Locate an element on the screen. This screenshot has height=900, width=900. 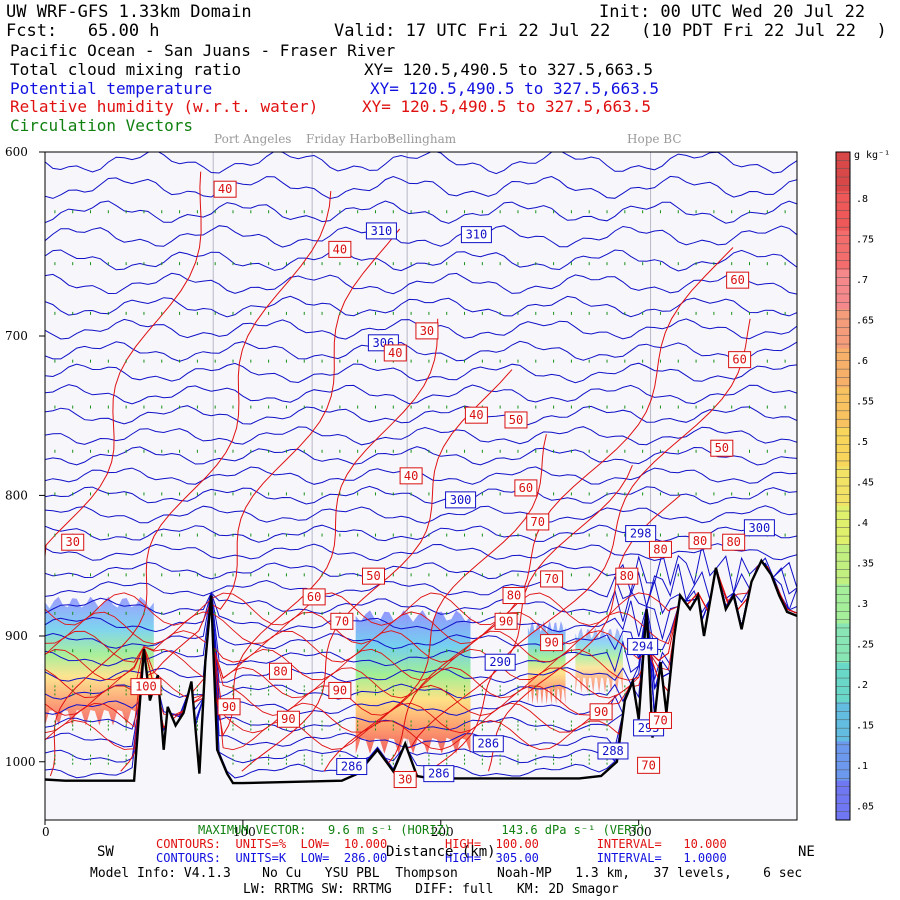
colorbar-tick-label: .2 is located at coordinates (862, 685).